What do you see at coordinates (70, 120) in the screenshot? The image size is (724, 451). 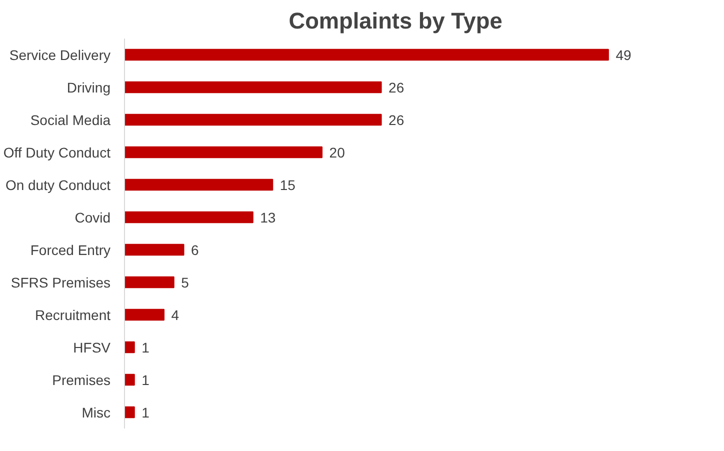 I see `y-tick-label: Social Media` at bounding box center [70, 120].